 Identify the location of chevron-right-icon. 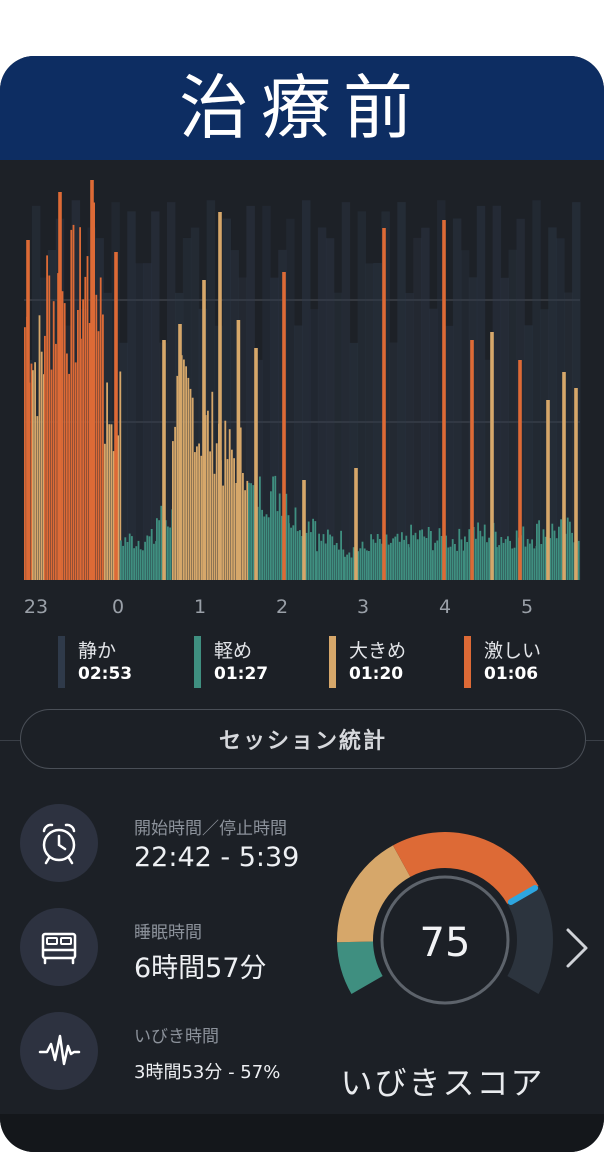
(577, 948).